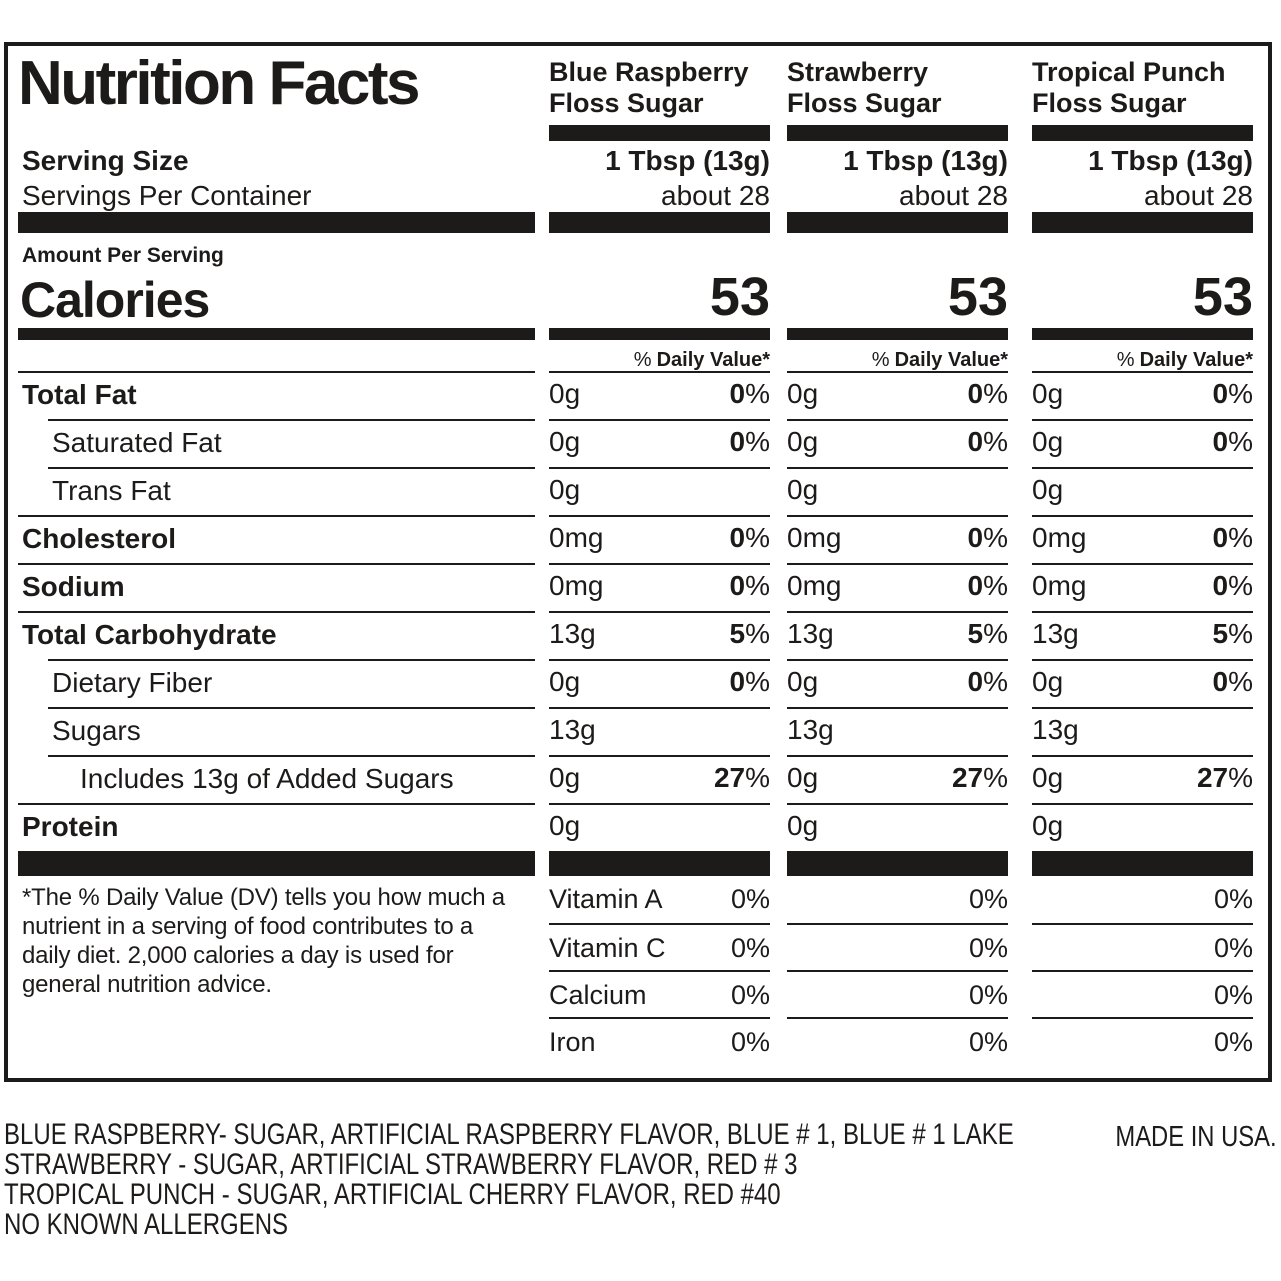 The width and height of the screenshot is (1281, 1281). What do you see at coordinates (132, 682) in the screenshot?
I see `nutrient-label: Dietary Fiber` at bounding box center [132, 682].